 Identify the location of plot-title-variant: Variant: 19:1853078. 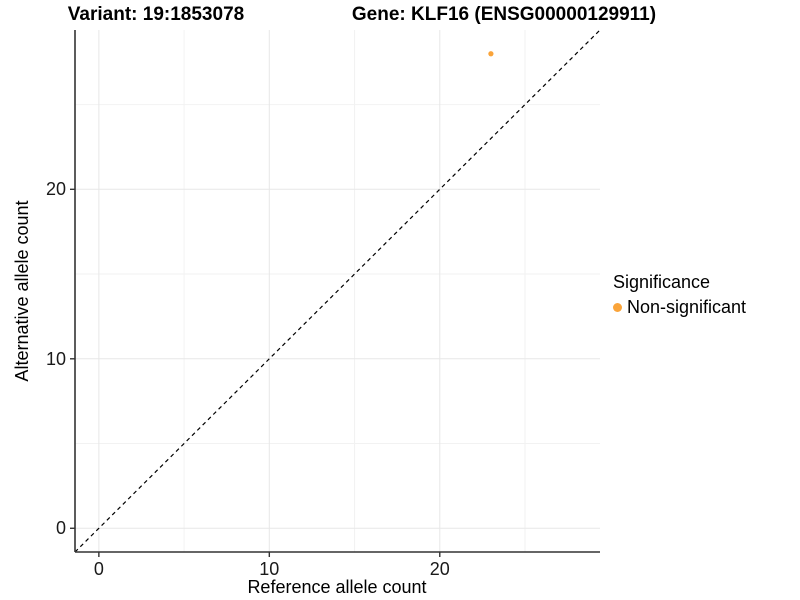
(156, 14).